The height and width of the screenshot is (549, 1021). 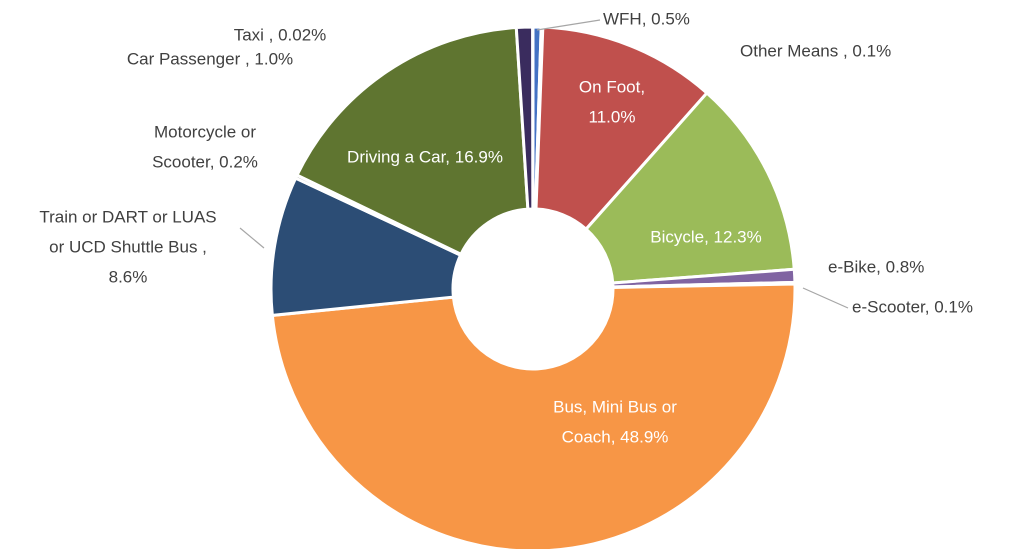 I want to click on slice-label: Coach, 48.9%, so click(x=615, y=436).